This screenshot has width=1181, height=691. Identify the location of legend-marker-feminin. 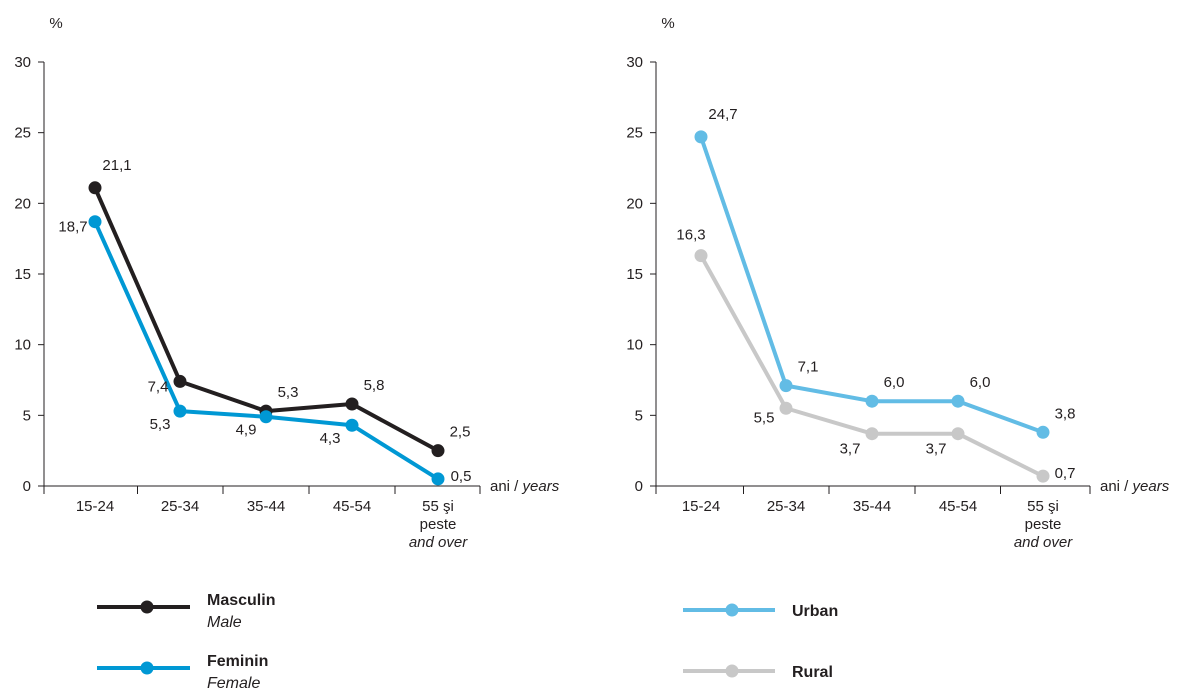
(147, 668).